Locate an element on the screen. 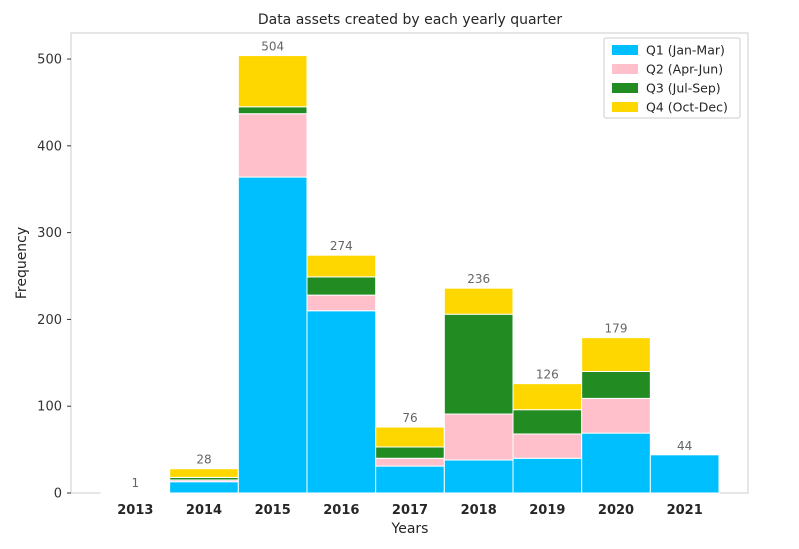 Image resolution: width=799 pixels, height=549 pixels. bar-2014-q1 is located at coordinates (204, 487).